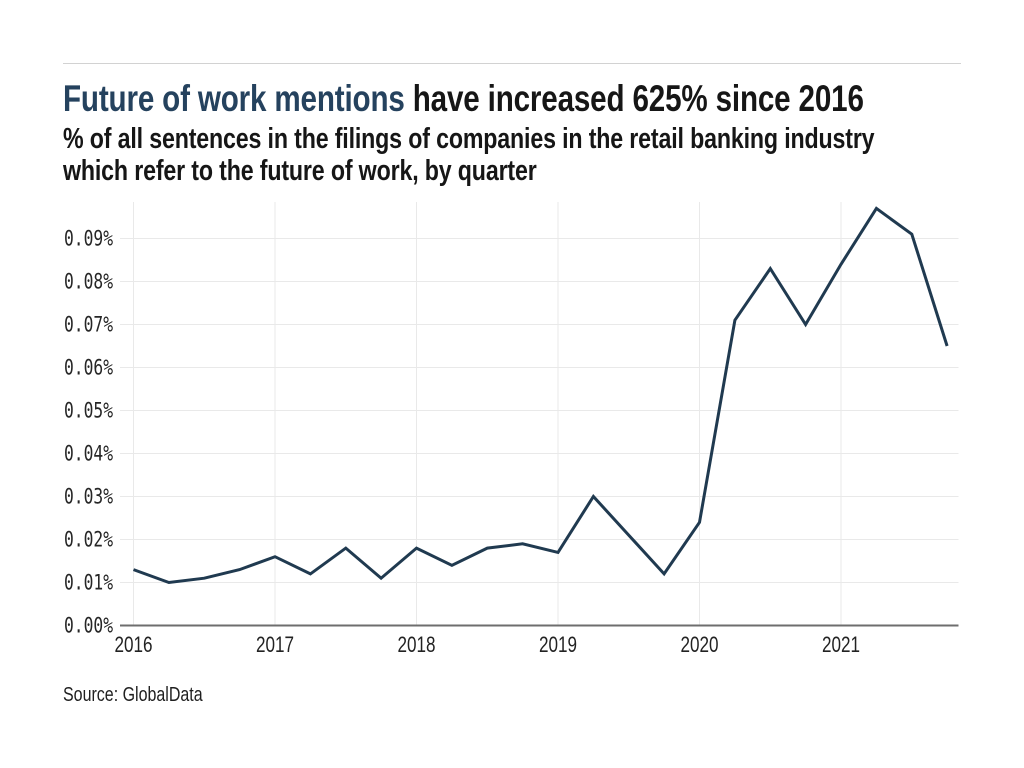 The width and height of the screenshot is (1024, 768). Describe the element at coordinates (88, 368) in the screenshot. I see `y-tick-label: 0.06%` at that location.